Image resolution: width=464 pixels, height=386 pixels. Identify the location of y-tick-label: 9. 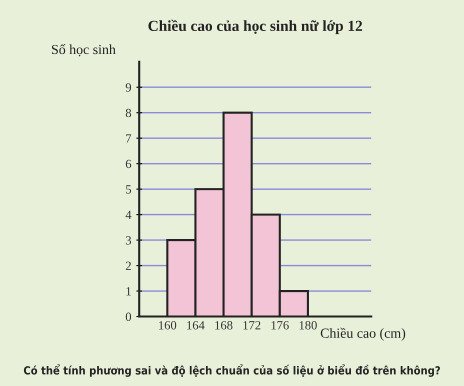
(129, 87).